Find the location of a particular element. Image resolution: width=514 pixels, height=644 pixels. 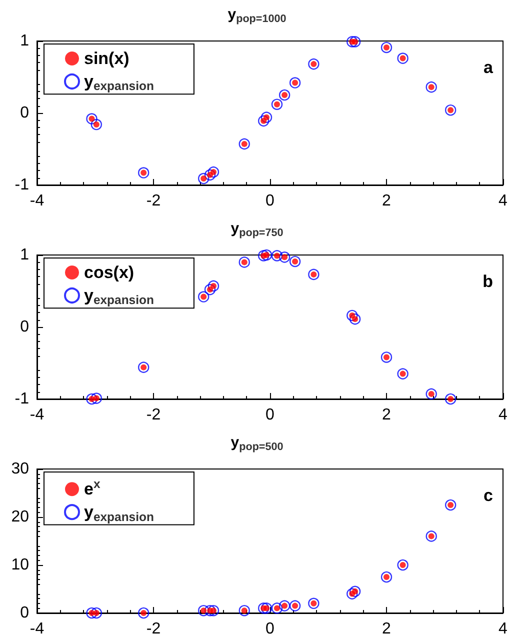

y-tick-label: 20 is located at coordinates (20, 517).